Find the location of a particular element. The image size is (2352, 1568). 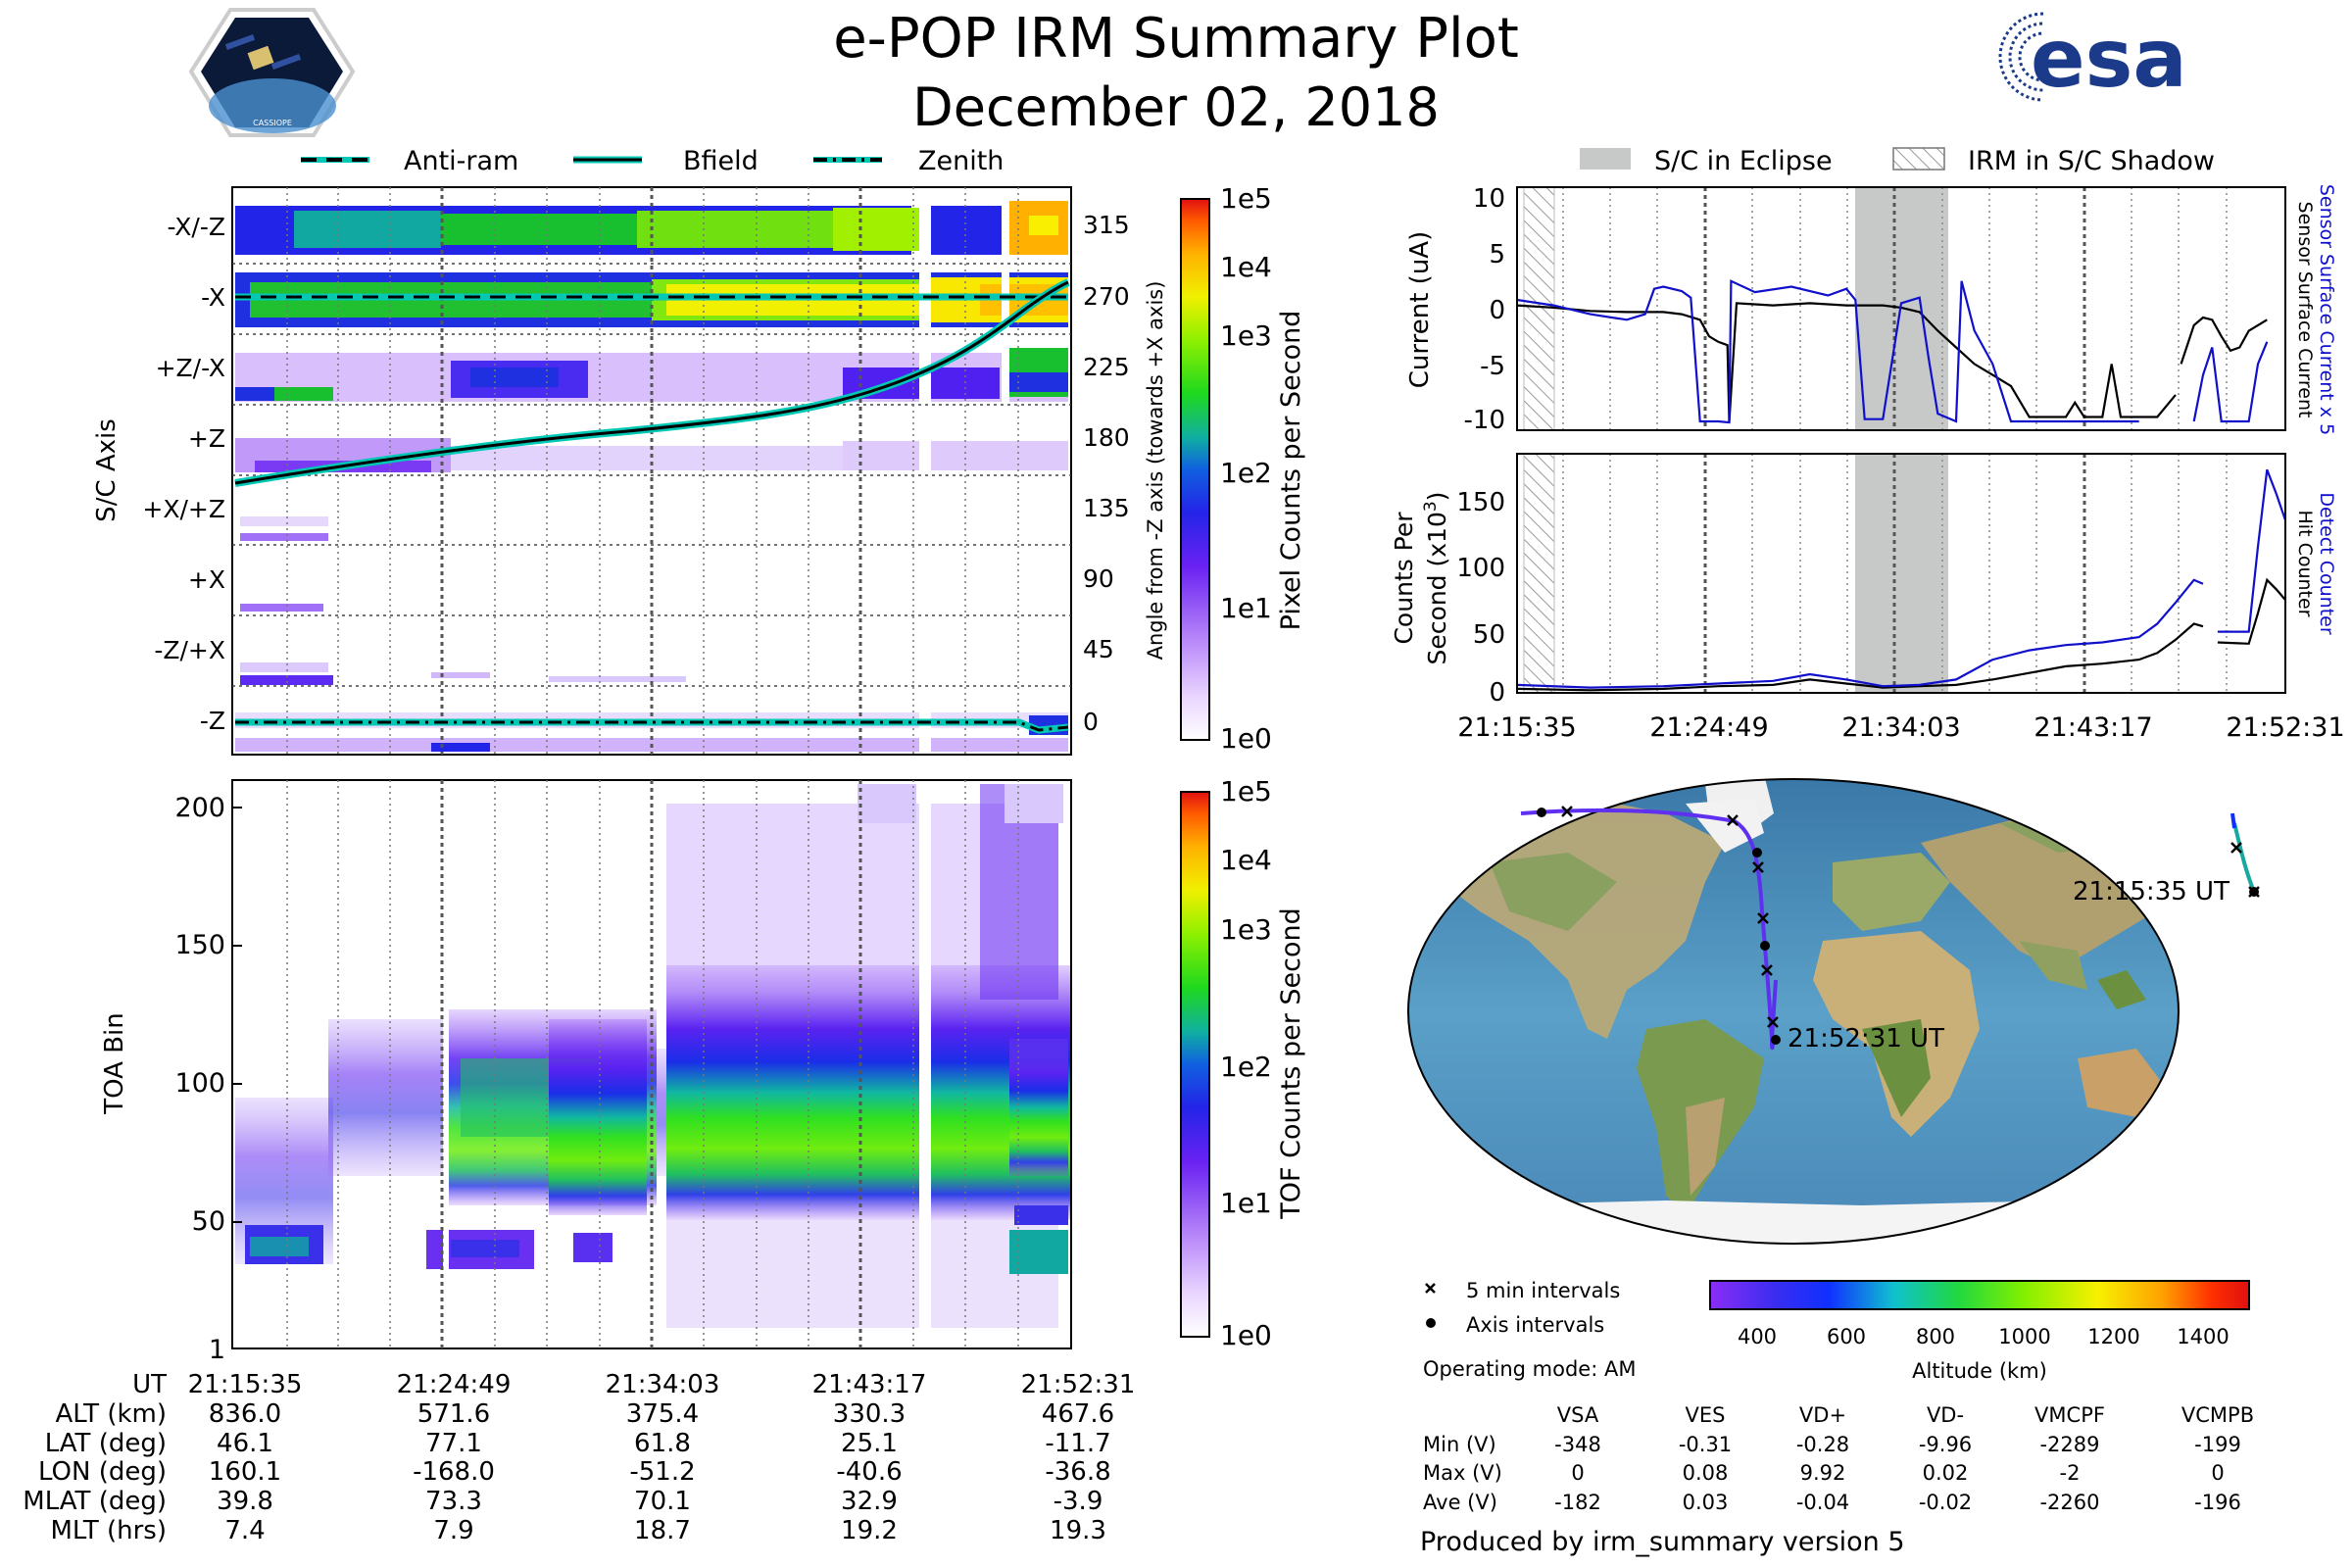

ephemeris-cell: 21:15:35 is located at coordinates (245, 1384).